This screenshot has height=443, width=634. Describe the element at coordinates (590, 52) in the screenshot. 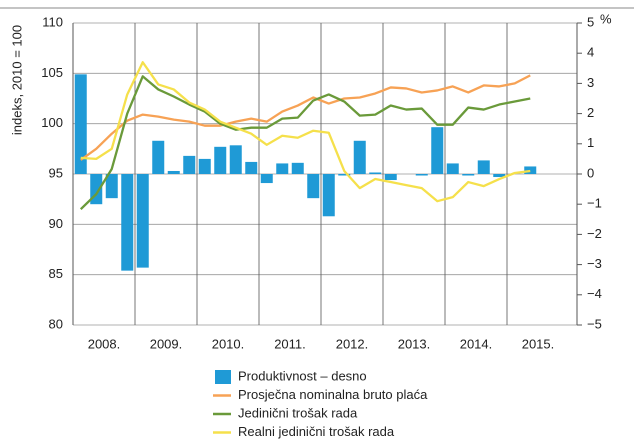

I see `y2-tick-label: 4` at that location.